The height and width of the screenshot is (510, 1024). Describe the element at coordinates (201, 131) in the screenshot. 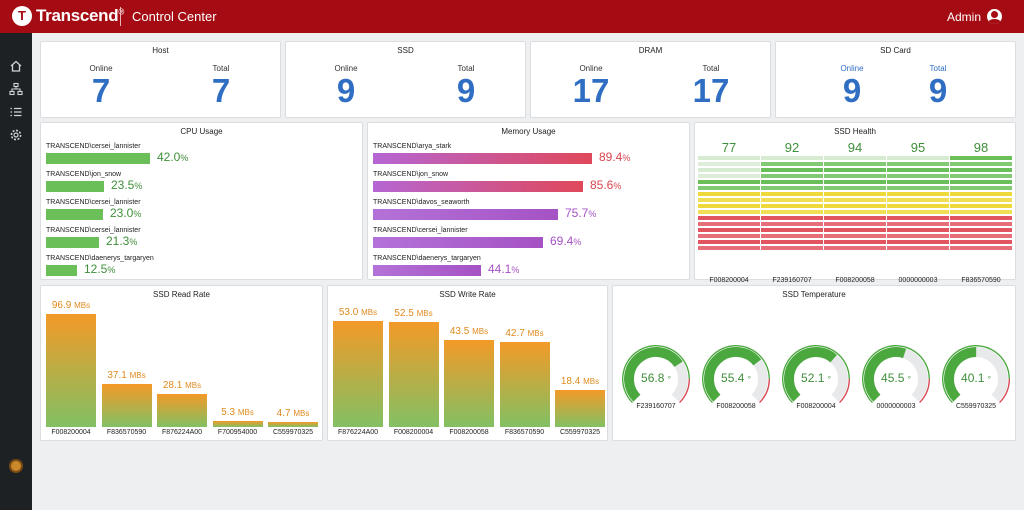

I see `panel-title: CPU Usage` at that location.